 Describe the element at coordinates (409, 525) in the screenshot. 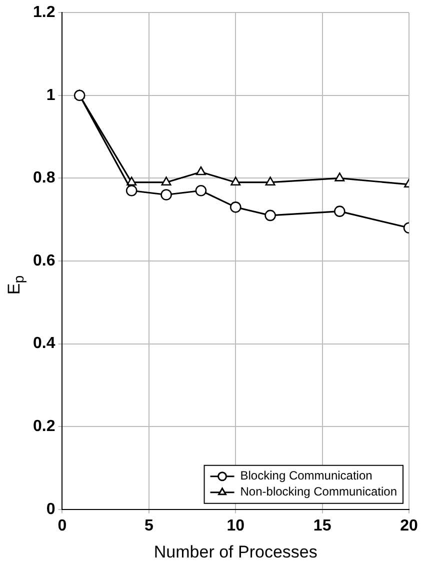

I see `x-tick-label: 20` at that location.